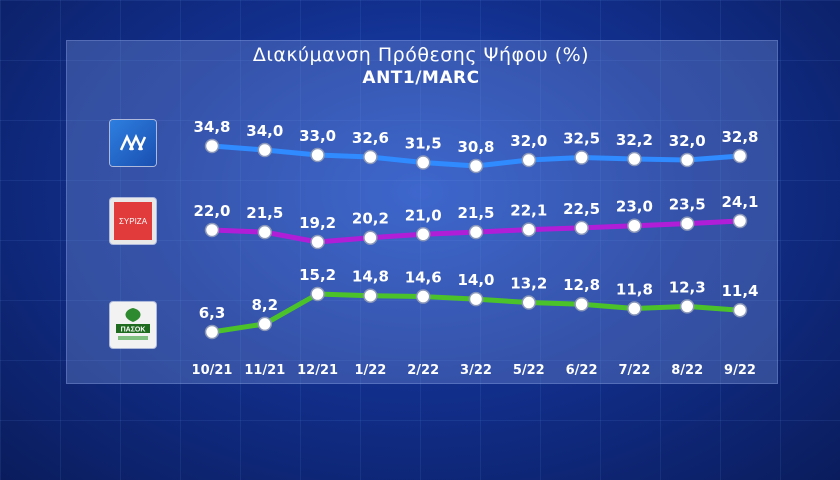  I want to click on syriza-data-label-4: 21,0, so click(423, 215).